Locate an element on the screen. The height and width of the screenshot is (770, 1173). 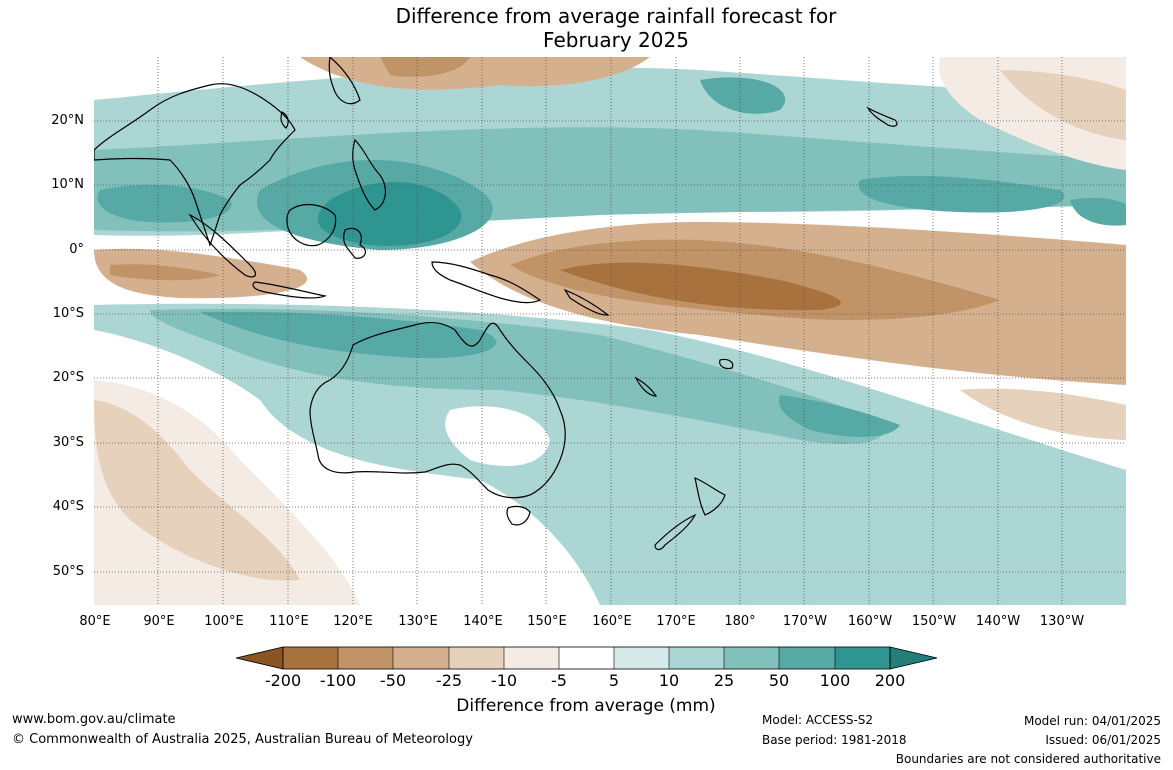
lon-label-150e: 150°E is located at coordinates (547, 621).